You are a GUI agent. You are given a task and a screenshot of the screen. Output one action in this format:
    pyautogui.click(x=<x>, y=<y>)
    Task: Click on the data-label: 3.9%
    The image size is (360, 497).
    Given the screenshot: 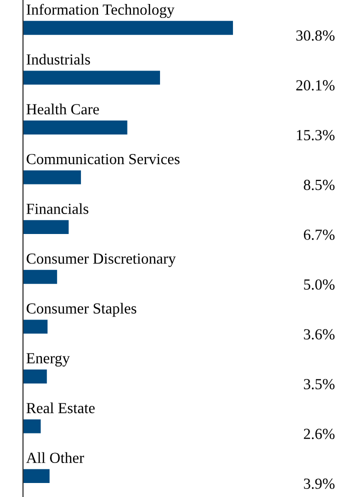 What is the action you would take?
    pyautogui.click(x=319, y=483)
    